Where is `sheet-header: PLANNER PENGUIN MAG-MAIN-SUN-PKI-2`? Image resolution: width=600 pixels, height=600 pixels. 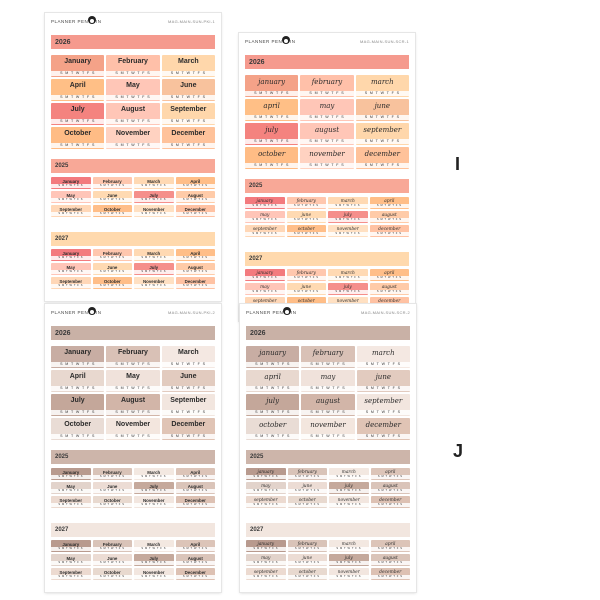
sheet-header: PLANNER PENGUIN MAG-MAIN-SUN-PKI-2 is located at coordinates (133, 314).